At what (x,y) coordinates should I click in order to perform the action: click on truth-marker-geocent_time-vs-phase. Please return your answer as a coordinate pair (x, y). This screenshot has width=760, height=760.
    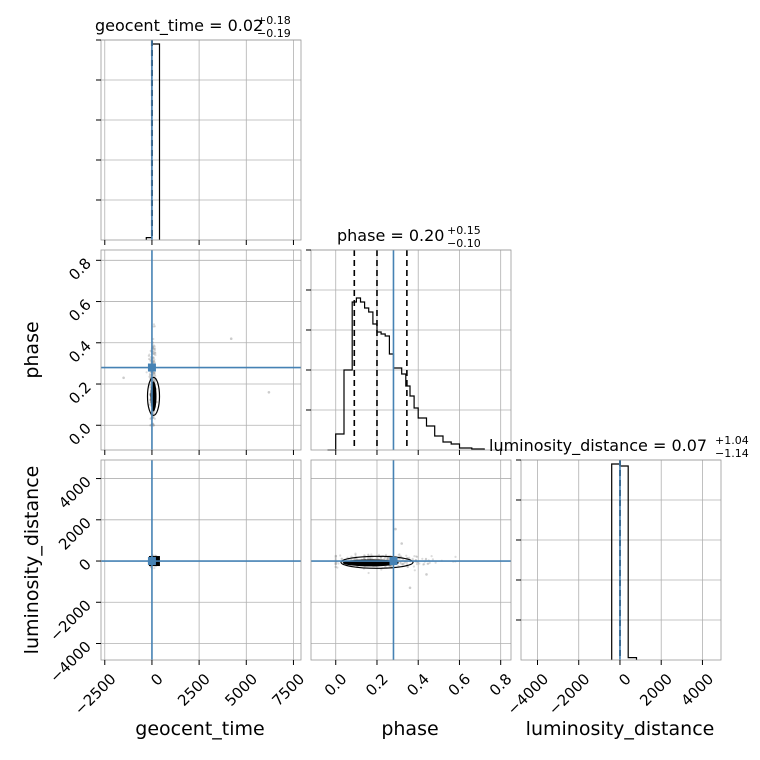
    Looking at the image, I should click on (151, 367).